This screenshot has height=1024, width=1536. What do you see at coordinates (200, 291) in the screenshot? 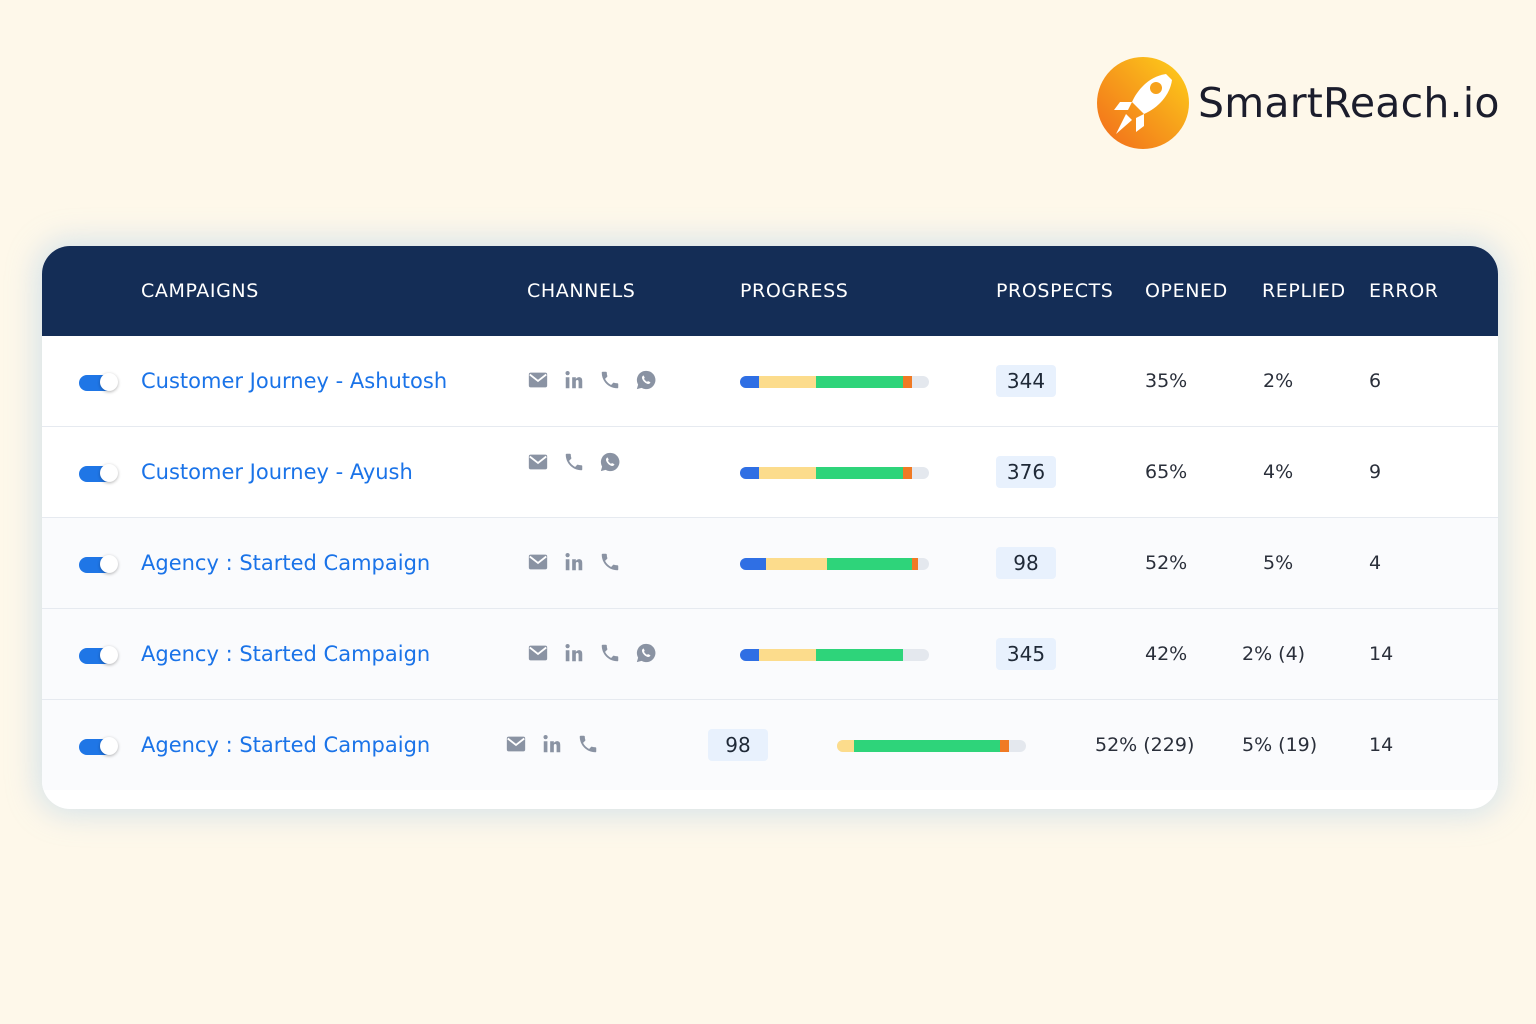
I see `header-campaigns: CAMPAIGNS` at bounding box center [200, 291].